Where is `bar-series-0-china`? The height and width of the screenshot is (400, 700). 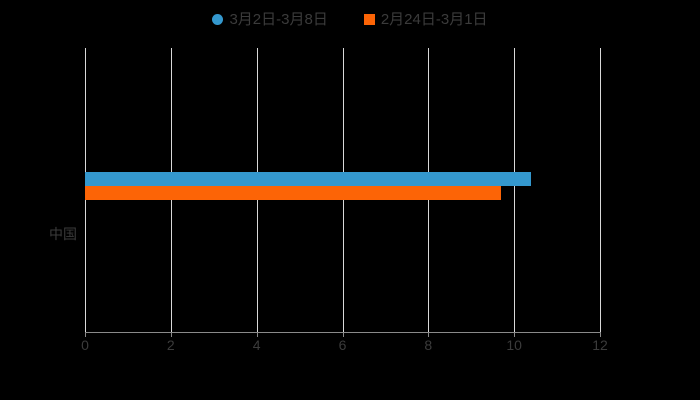 bar-series-0-china is located at coordinates (308, 179).